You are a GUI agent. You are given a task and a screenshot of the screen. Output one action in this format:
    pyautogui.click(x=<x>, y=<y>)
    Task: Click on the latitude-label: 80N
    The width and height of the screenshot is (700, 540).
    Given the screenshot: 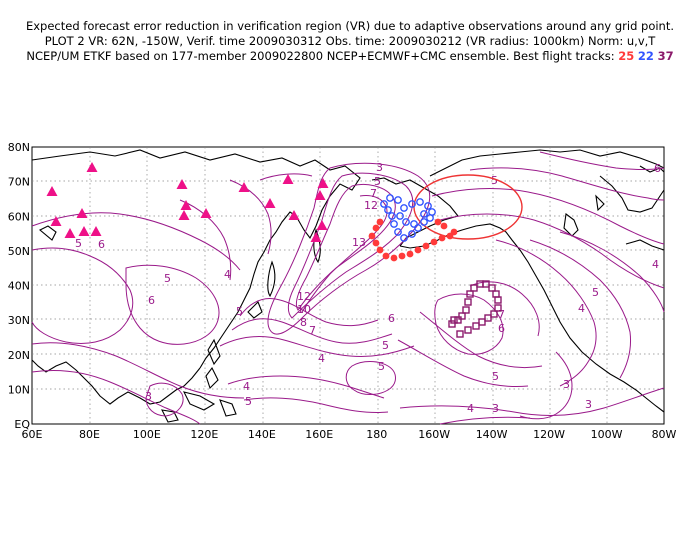 What is the action you would take?
    pyautogui.click(x=19, y=147)
    